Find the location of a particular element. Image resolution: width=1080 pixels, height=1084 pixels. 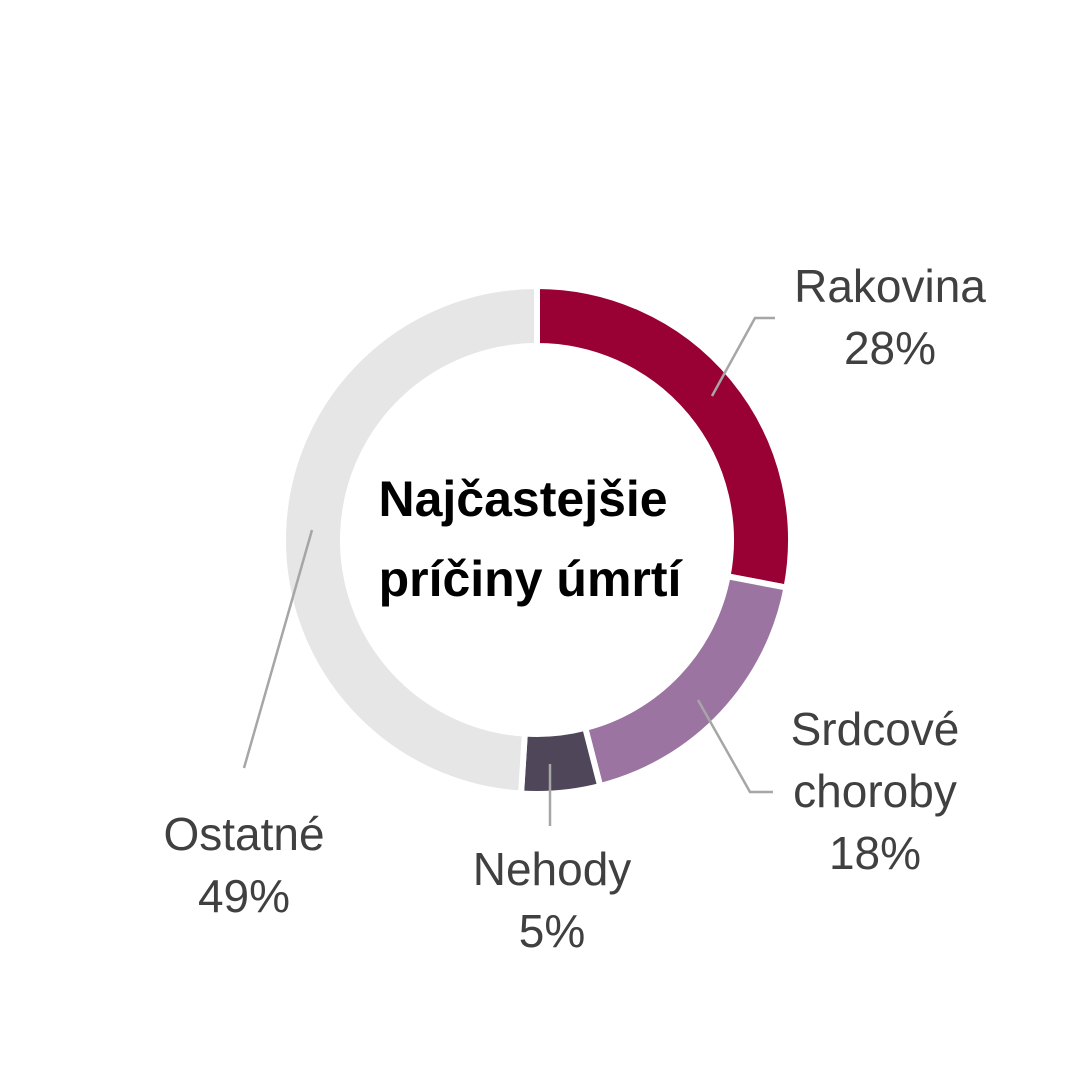

slice-label-0-line-1: 28% is located at coordinates (890, 348).